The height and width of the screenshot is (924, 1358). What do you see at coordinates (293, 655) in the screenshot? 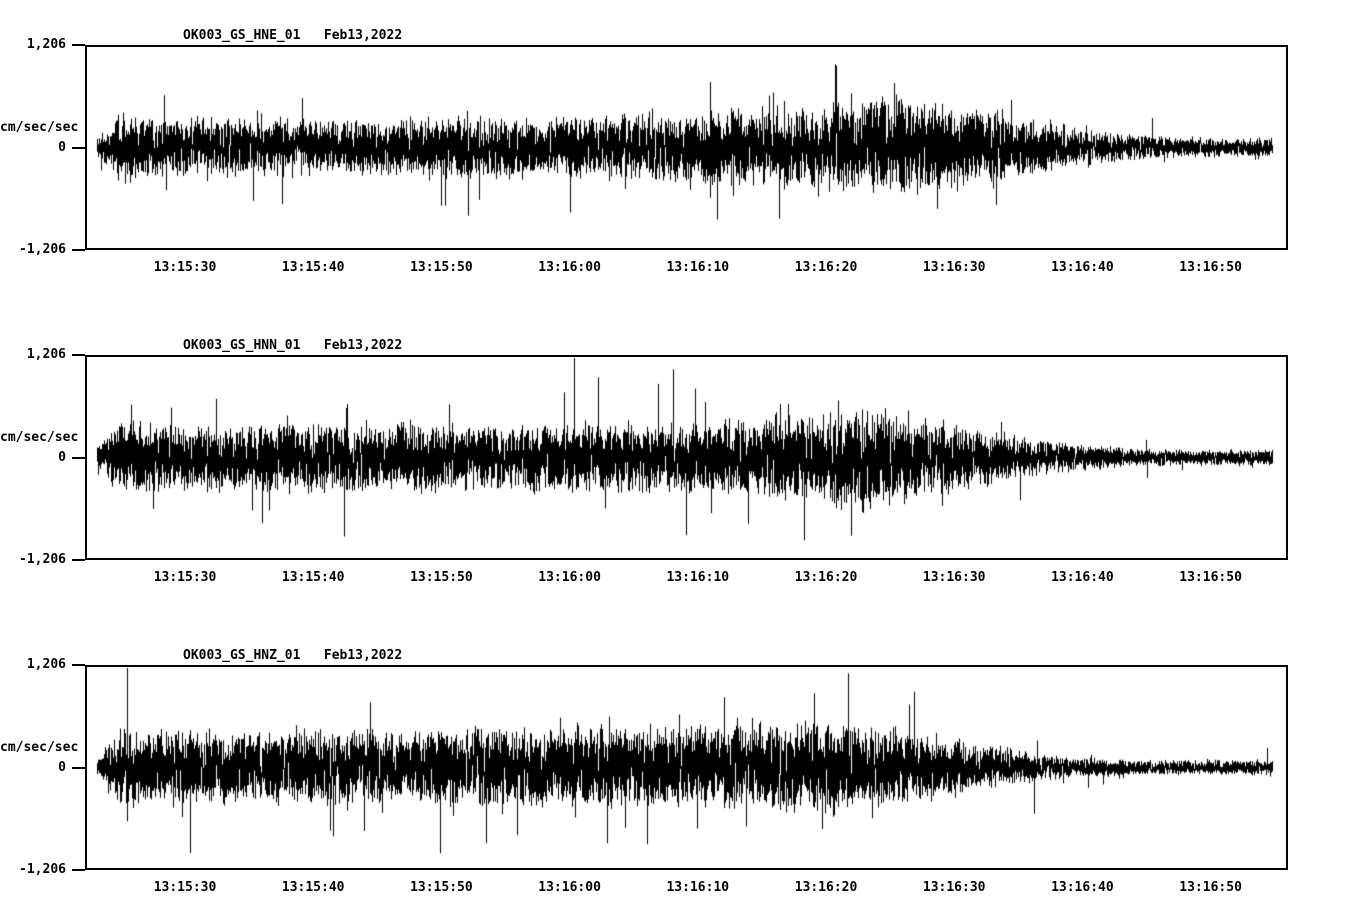
I see `panel-title: OK003_GS_HNZ_01 Feb13,2022` at bounding box center [293, 655].